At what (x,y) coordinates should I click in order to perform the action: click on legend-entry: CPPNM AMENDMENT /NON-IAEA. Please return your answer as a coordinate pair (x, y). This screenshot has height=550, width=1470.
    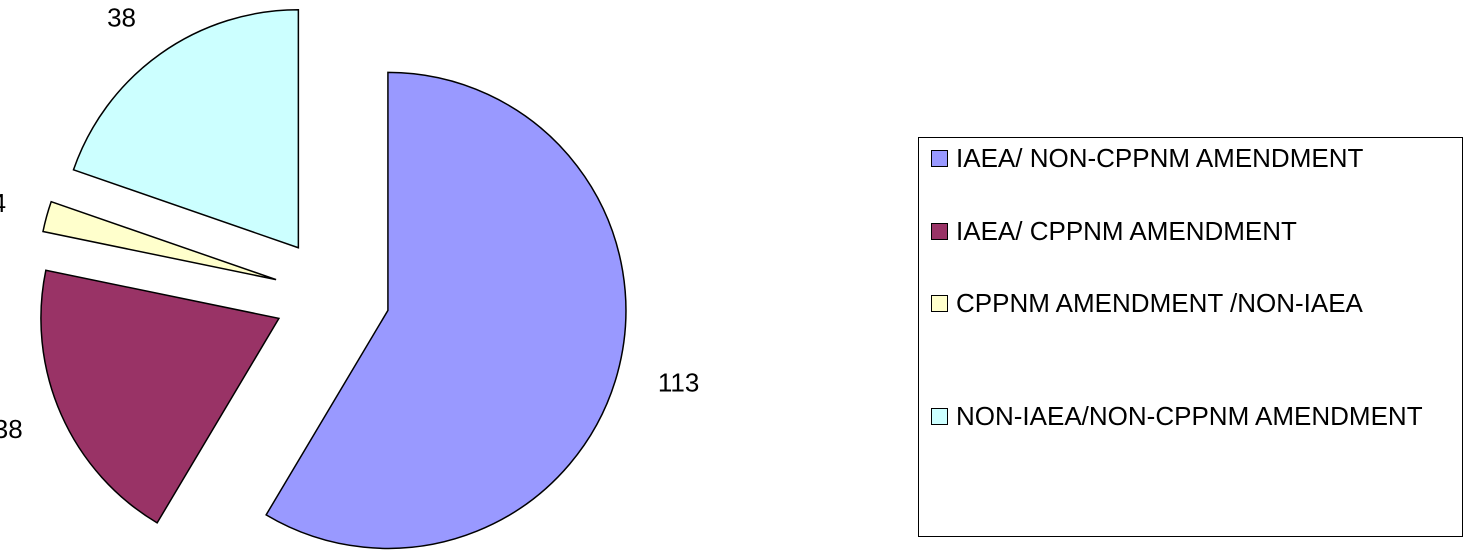
    Looking at the image, I should click on (1193, 303).